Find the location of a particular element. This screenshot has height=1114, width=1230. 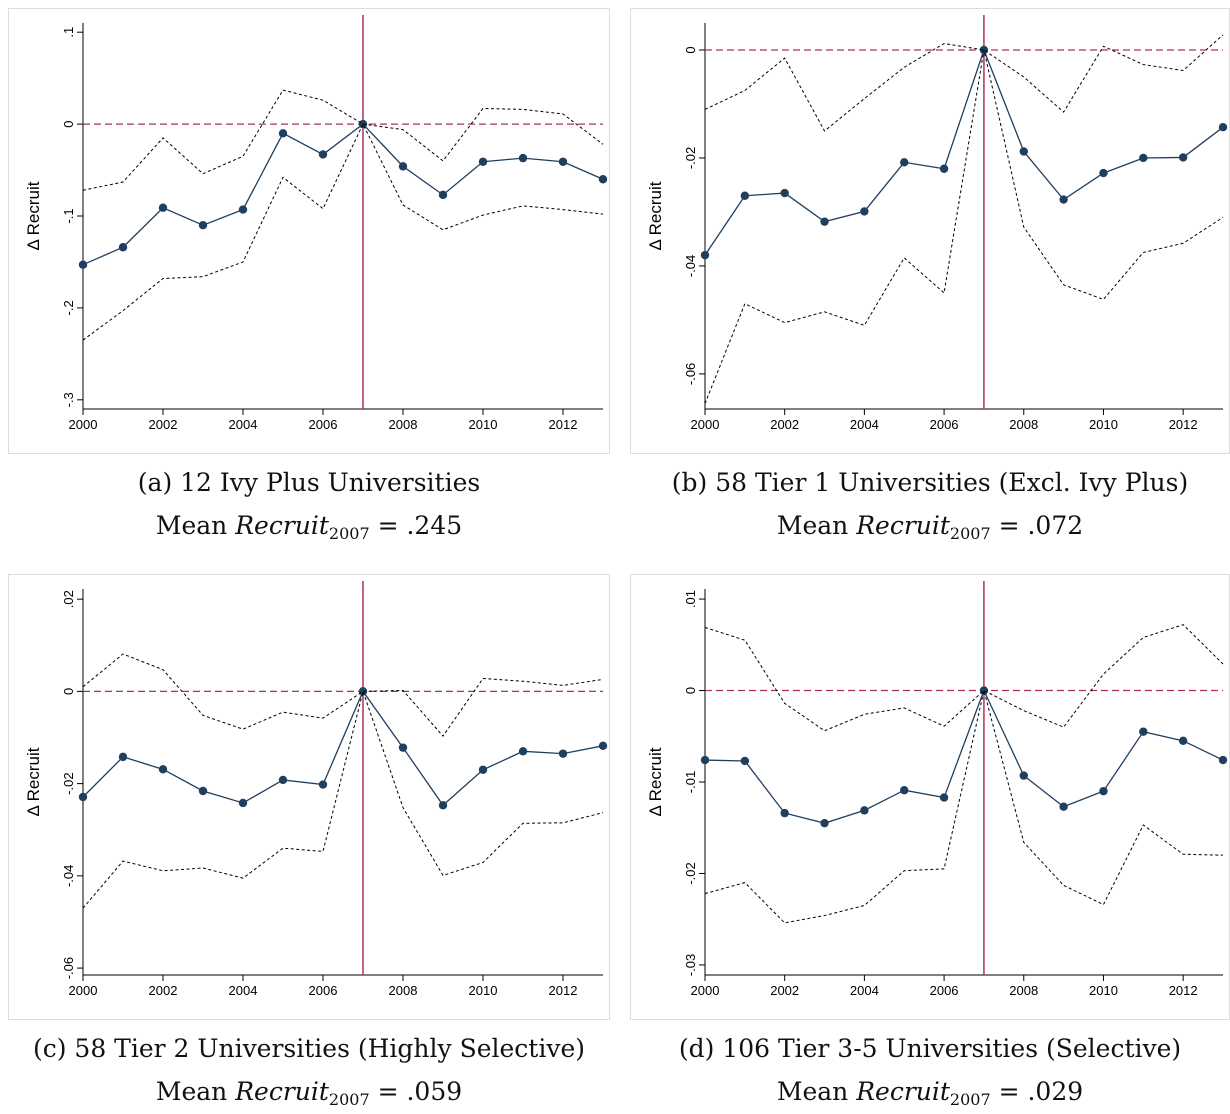

ci-lower-line-b is located at coordinates (964, 226).